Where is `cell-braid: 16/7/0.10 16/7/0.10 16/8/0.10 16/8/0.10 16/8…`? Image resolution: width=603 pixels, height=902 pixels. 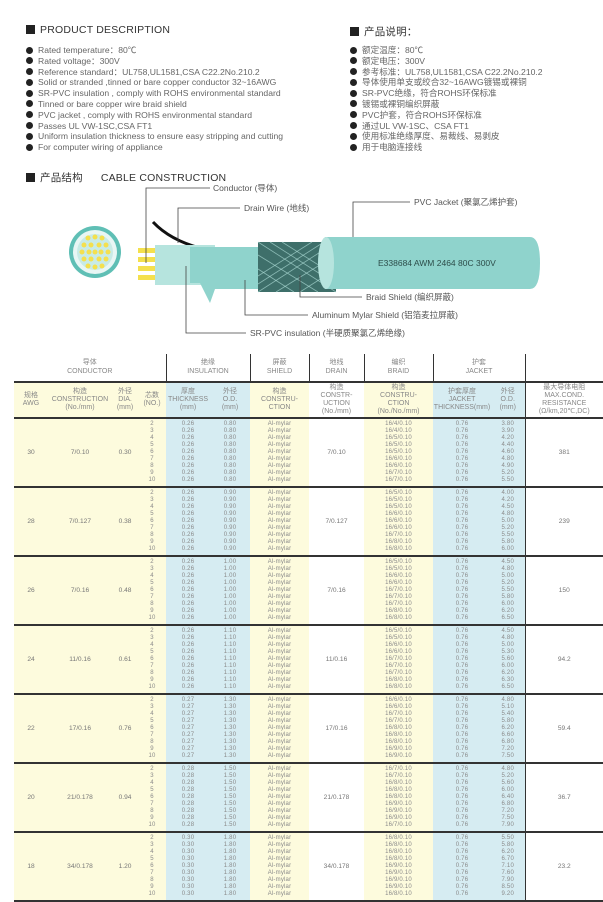
cell-braid: 16/7/0.10 16/7/0.10 16/8/0.10 16/8/0.10 16/8… is located at coordinates (398, 798).